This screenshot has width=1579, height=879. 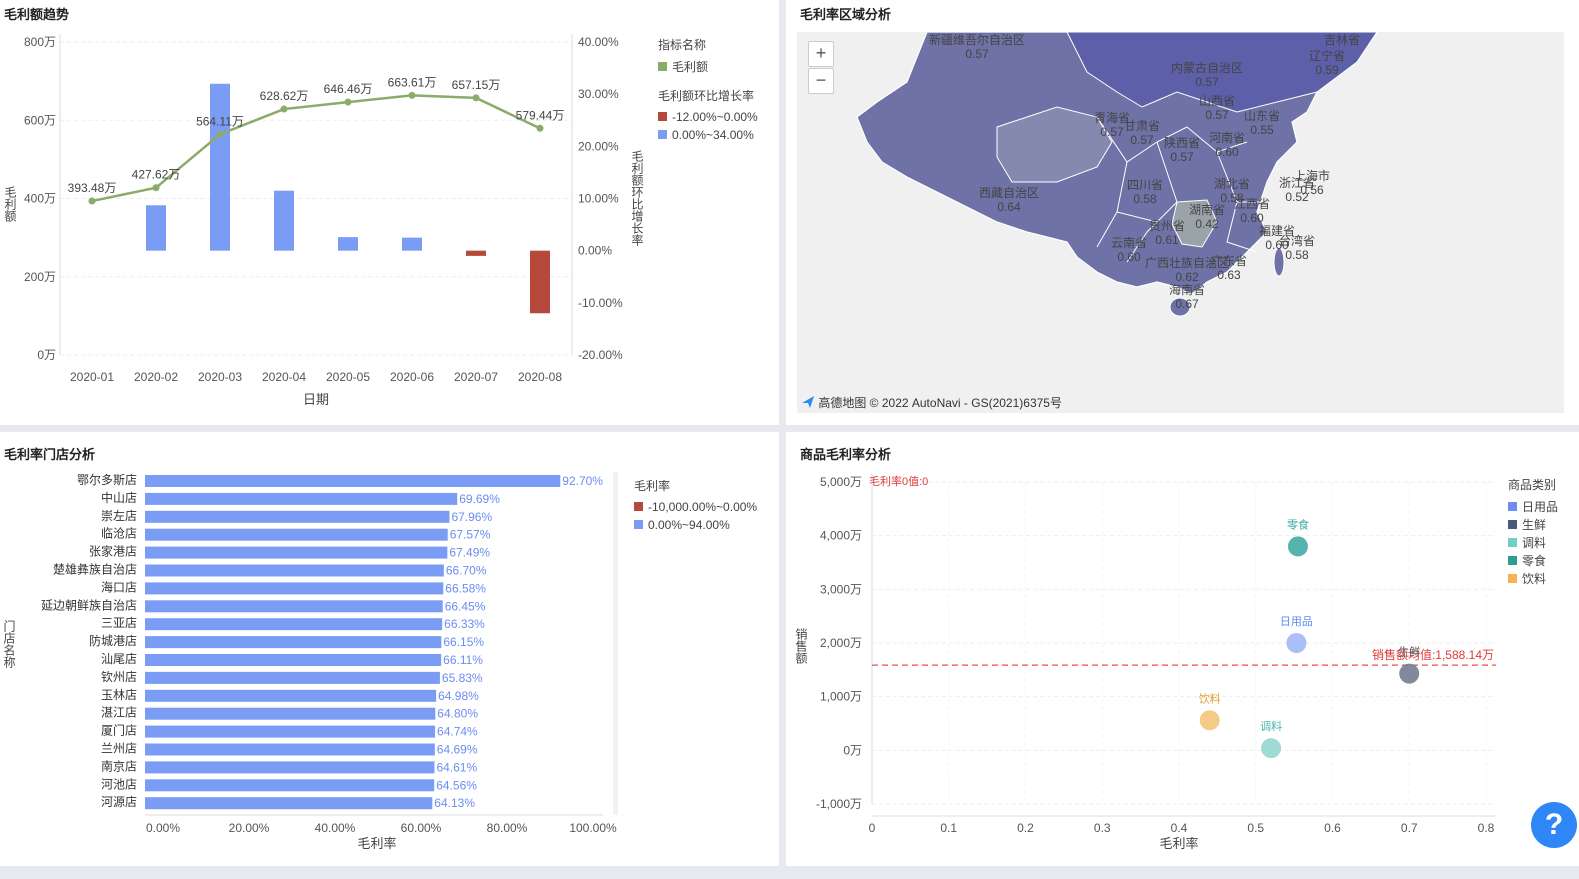 What do you see at coordinates (37, 14) in the screenshot?
I see `trend-panel-title: 毛利额趋势` at bounding box center [37, 14].